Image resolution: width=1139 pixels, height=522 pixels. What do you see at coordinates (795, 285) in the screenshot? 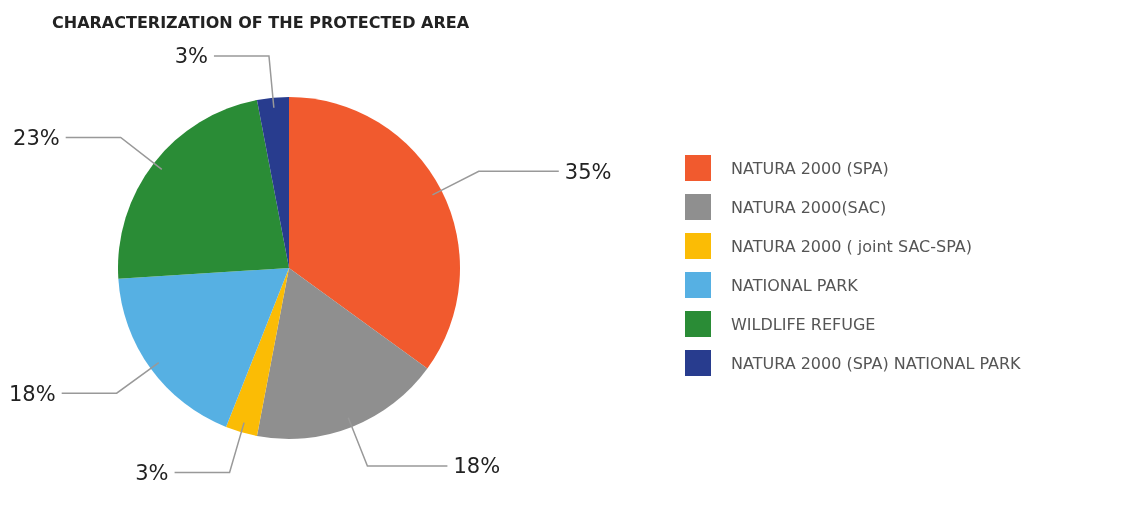
I see `legend-label: NATIONAL PARK` at bounding box center [795, 285].